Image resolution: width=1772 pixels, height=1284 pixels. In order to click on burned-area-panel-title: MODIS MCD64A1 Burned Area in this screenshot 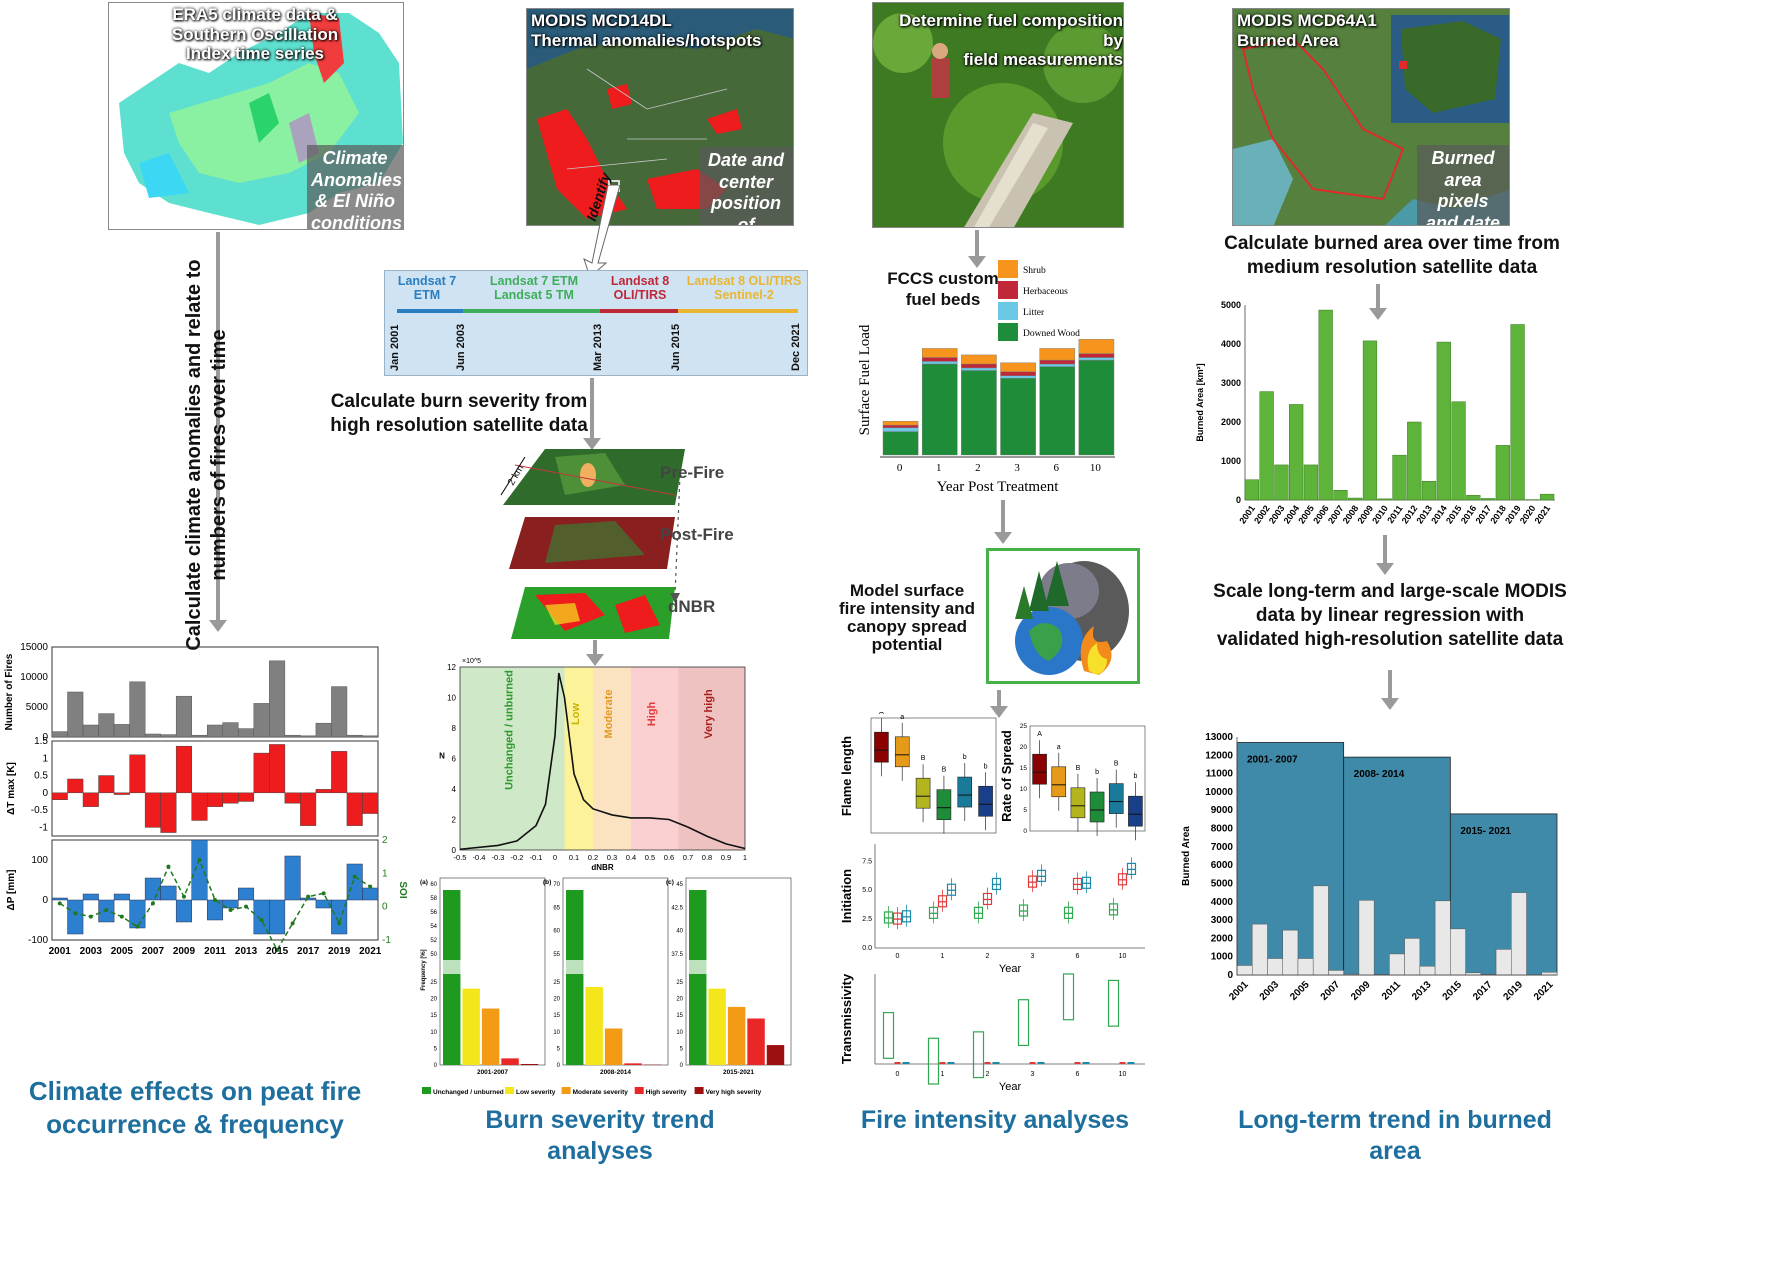, I will do `click(1307, 30)`.